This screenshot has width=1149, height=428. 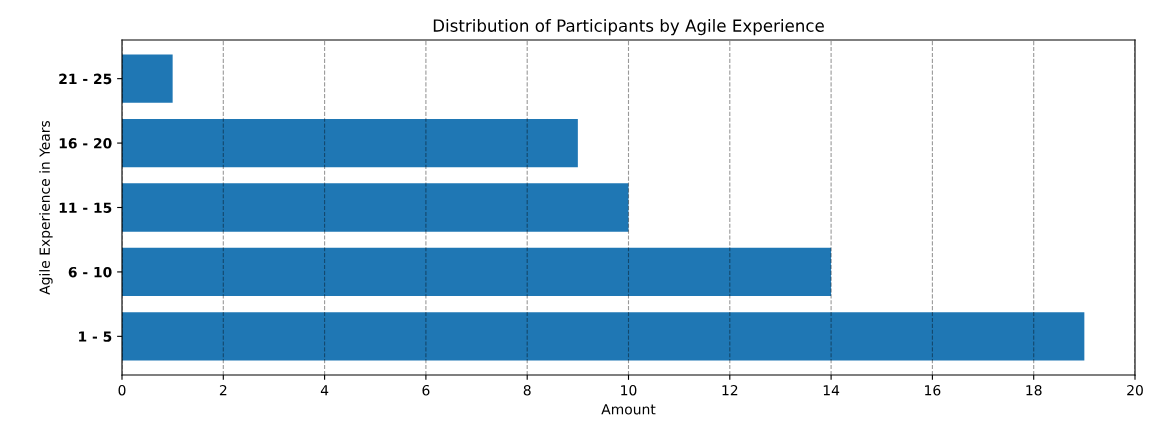 I want to click on x-tick-label: 16, so click(x=933, y=390).